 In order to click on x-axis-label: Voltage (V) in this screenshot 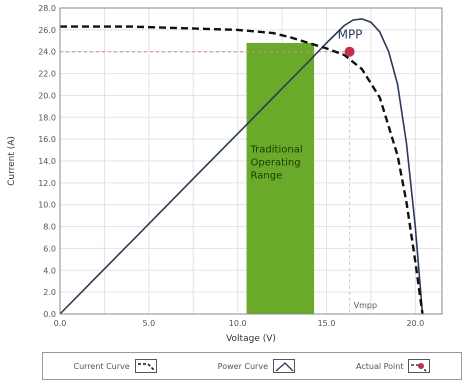, I will do `click(251, 339)`.